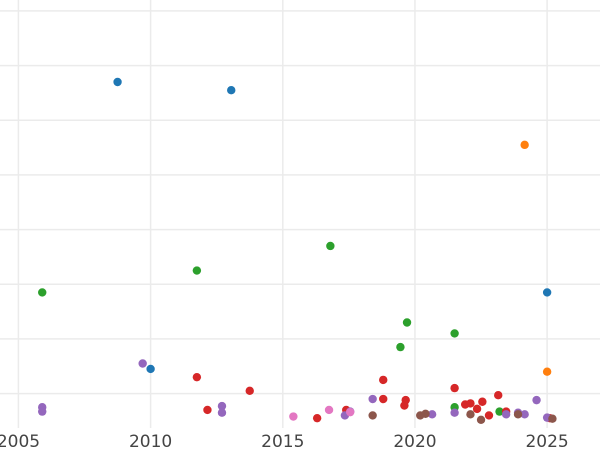  What do you see at coordinates (20, 441) in the screenshot?
I see `x-tick-label: 2005` at bounding box center [20, 441].